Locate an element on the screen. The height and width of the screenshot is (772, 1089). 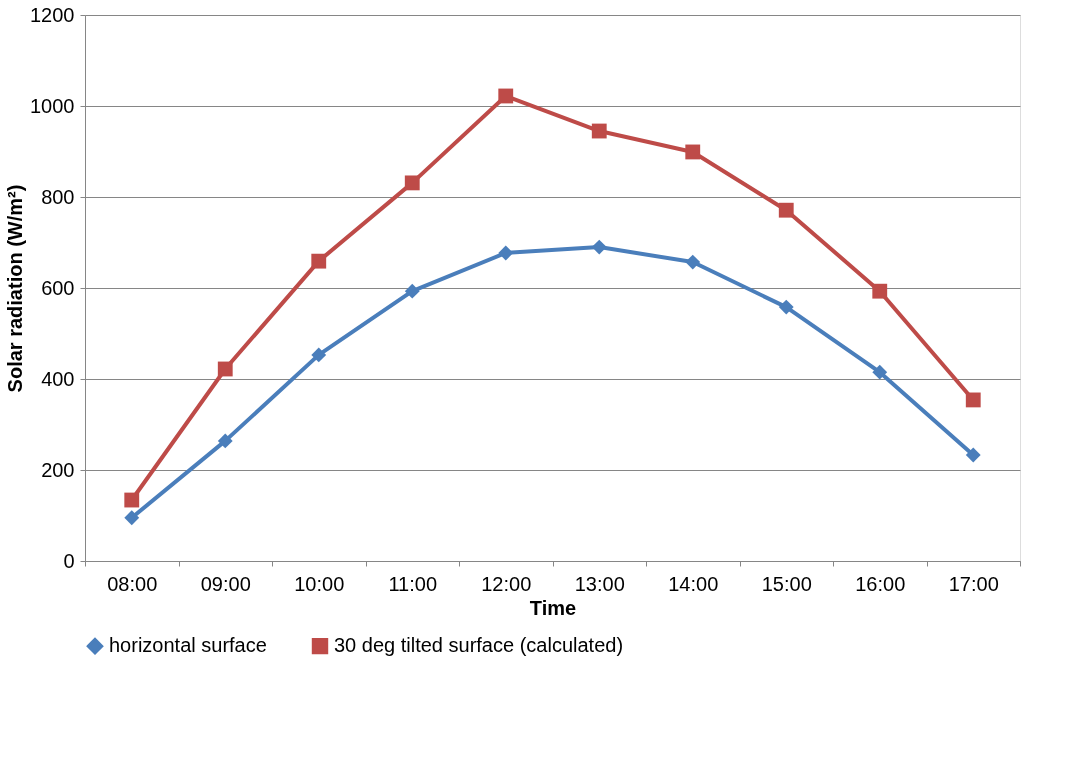
x-tick-label: 16:00 is located at coordinates (880, 583).